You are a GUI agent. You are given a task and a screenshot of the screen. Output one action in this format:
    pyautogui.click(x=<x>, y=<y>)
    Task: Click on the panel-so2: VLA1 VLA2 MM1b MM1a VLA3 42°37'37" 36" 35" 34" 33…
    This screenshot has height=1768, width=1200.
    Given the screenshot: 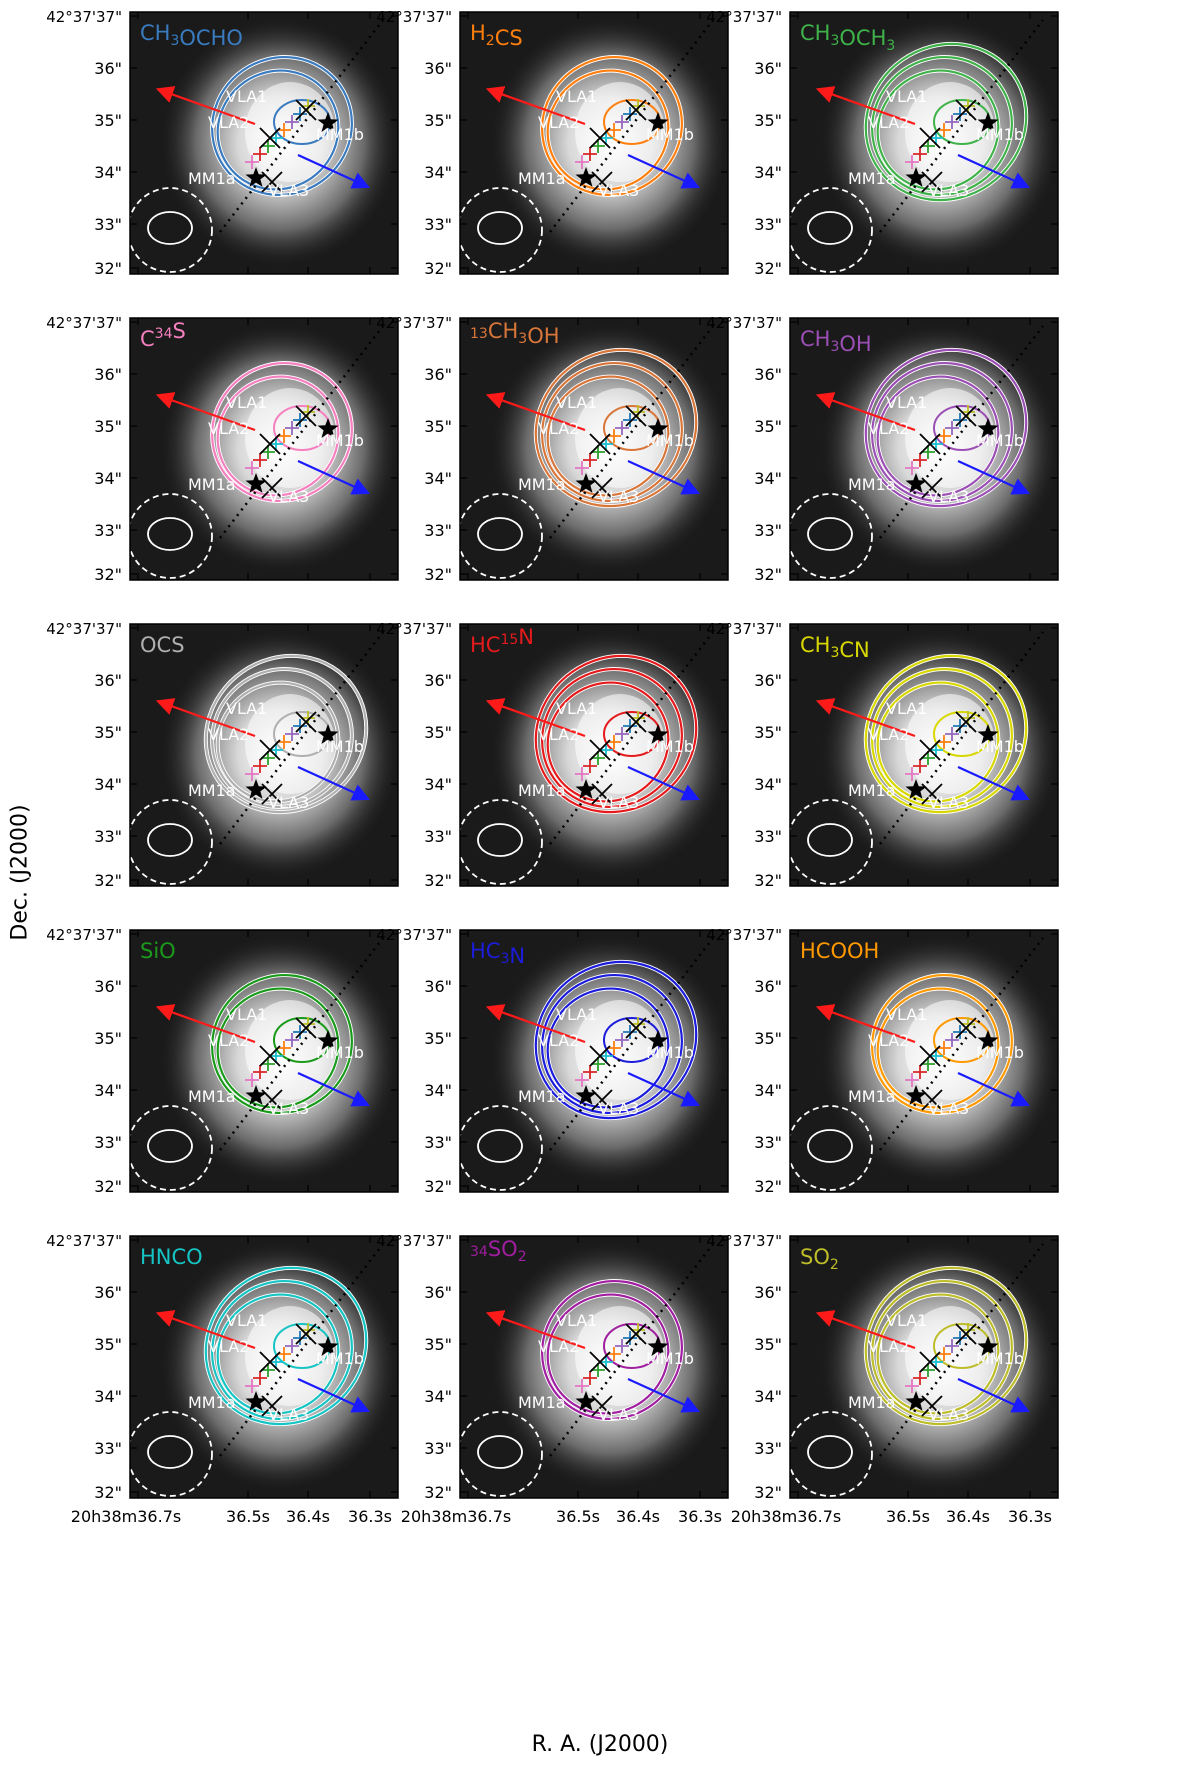 What is the action you would take?
    pyautogui.click(x=883, y=1379)
    